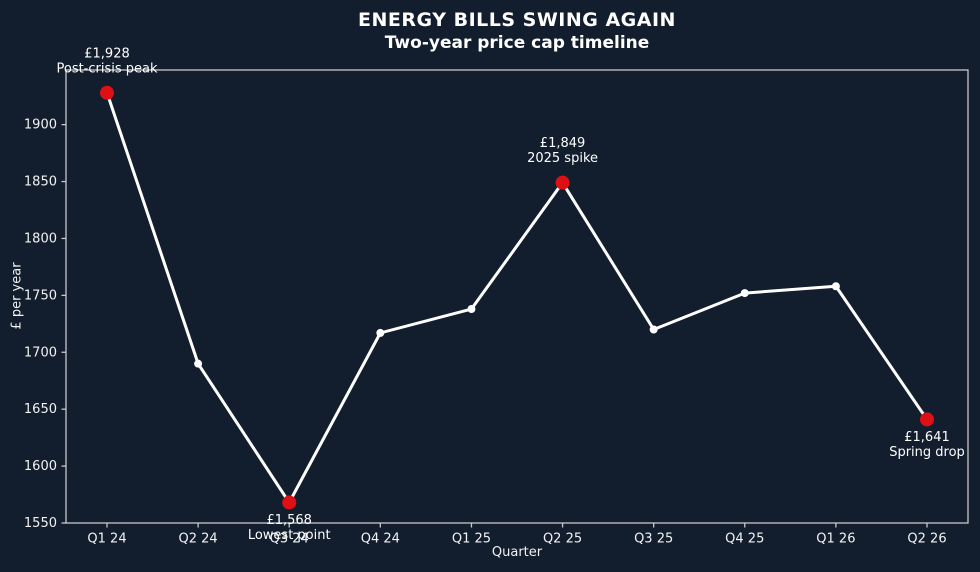 The width and height of the screenshot is (980, 572). What do you see at coordinates (198, 539) in the screenshot?
I see `x-tick-label: Q2 24` at bounding box center [198, 539].